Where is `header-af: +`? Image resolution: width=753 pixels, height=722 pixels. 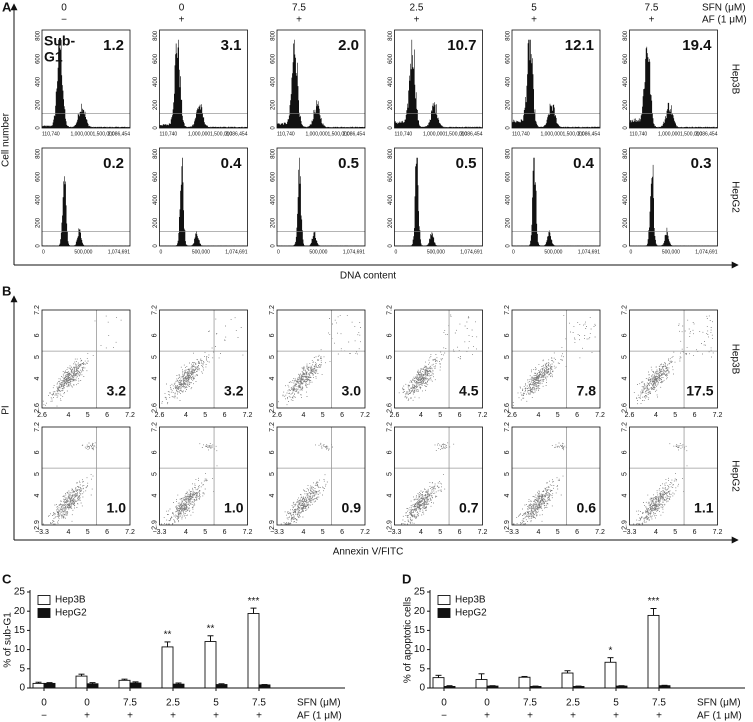
header-af: + is located at coordinates (652, 20).